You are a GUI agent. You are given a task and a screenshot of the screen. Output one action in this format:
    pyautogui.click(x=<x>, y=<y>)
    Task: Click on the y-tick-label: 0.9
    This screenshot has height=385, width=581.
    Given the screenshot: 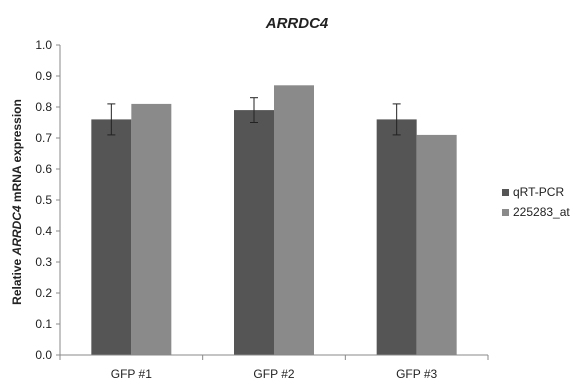 What is the action you would take?
    pyautogui.click(x=43, y=76)
    